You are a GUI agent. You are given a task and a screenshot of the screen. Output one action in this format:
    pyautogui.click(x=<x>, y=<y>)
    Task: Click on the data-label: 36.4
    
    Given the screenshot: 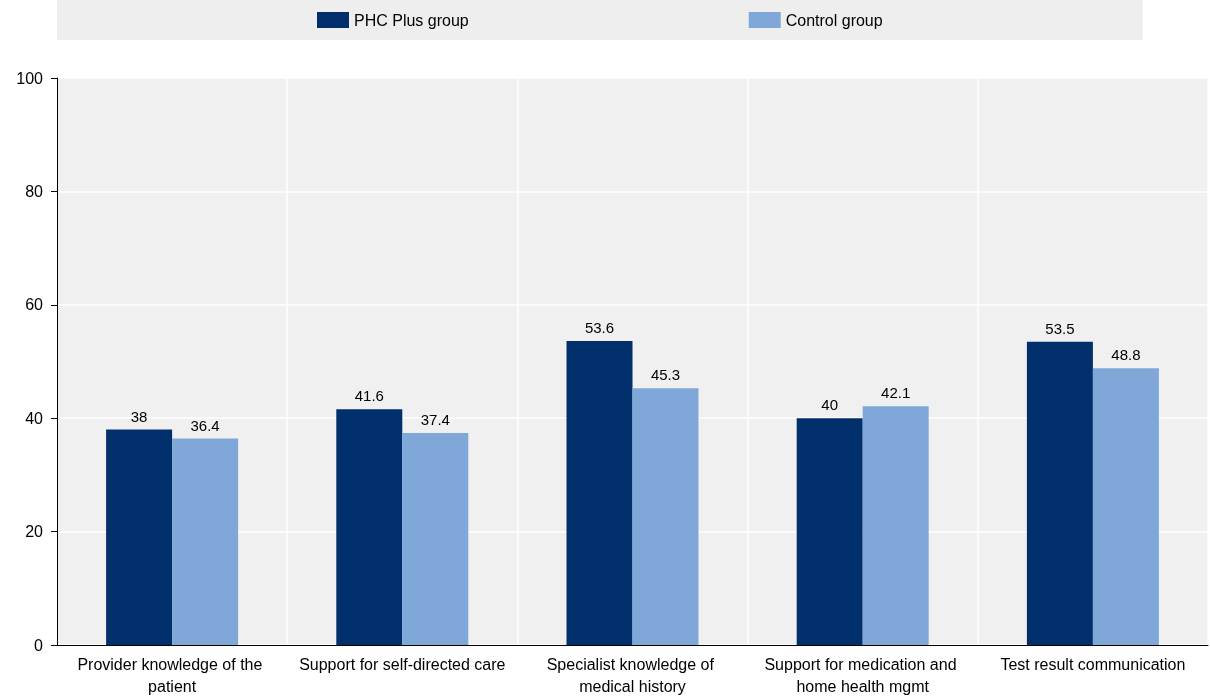 What is the action you would take?
    pyautogui.click(x=205, y=425)
    